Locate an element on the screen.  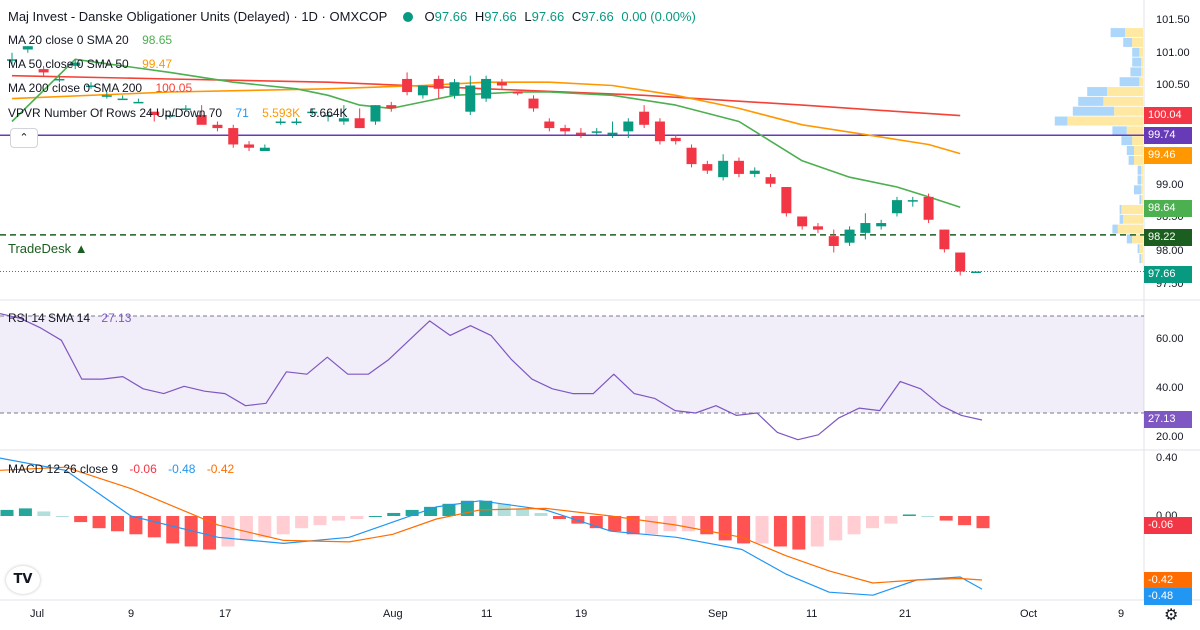
legend-ma200: MA 200 close 0 SMA 200 100.05 is located at coordinates (102, 88).